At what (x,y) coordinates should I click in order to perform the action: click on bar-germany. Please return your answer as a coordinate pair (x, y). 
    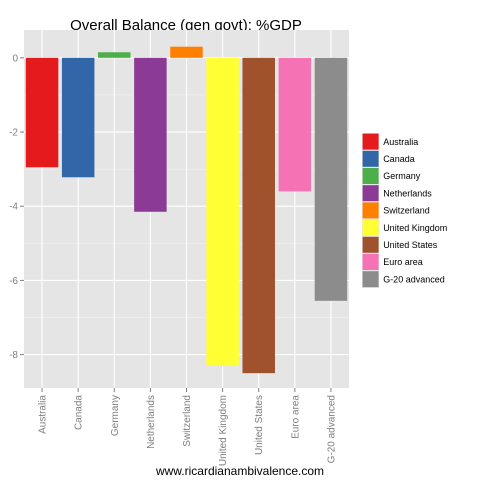
    Looking at the image, I should click on (114, 55).